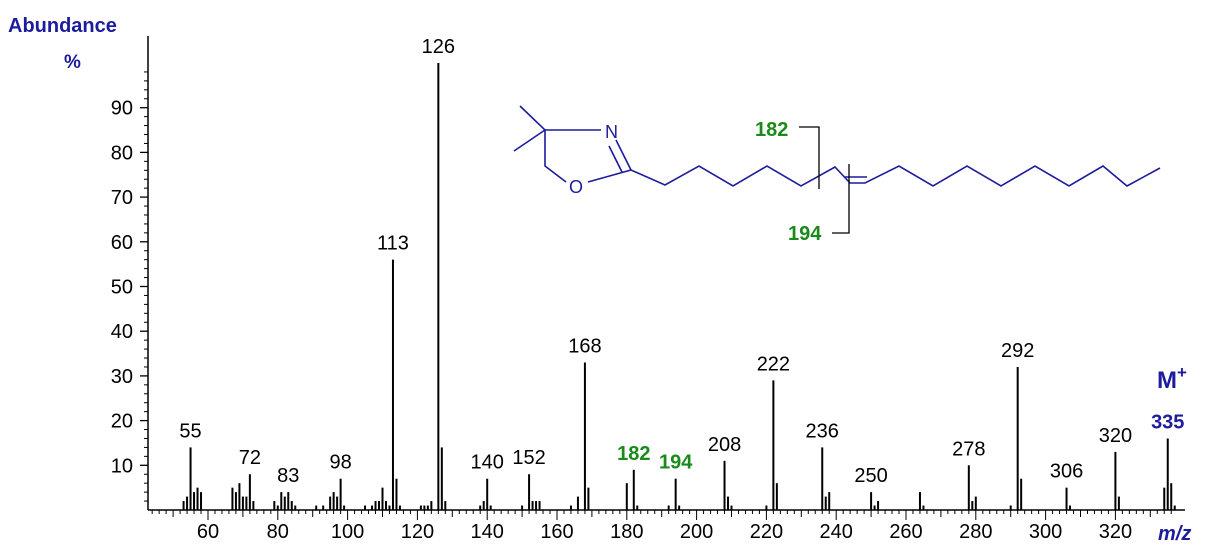 The height and width of the screenshot is (549, 1216). What do you see at coordinates (438, 47) in the screenshot?
I see `peak-label: 126` at bounding box center [438, 47].